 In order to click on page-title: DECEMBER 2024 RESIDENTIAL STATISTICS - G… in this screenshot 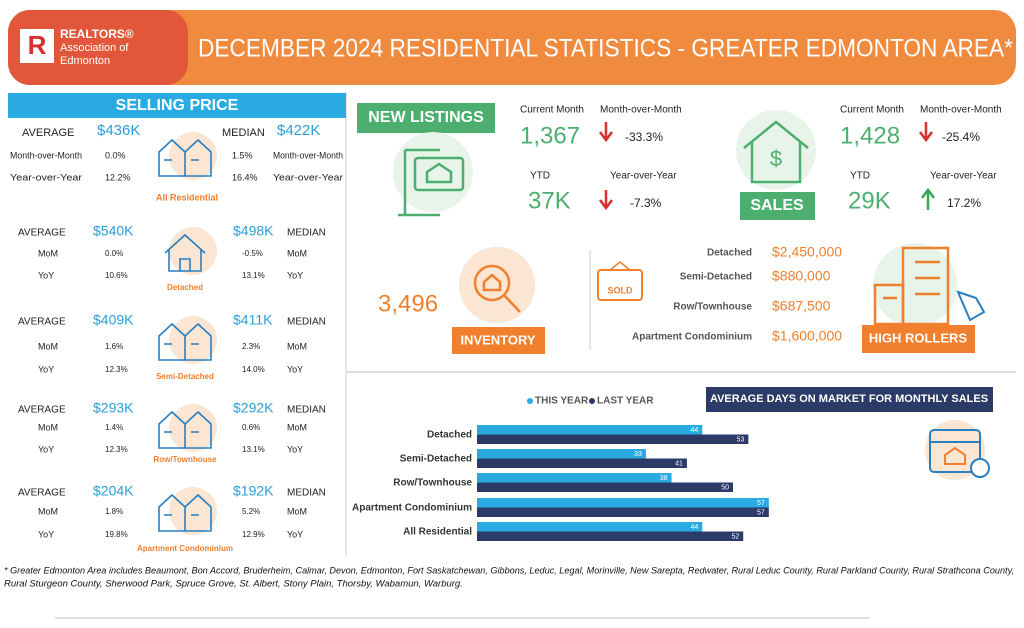, I will do `click(605, 49)`.